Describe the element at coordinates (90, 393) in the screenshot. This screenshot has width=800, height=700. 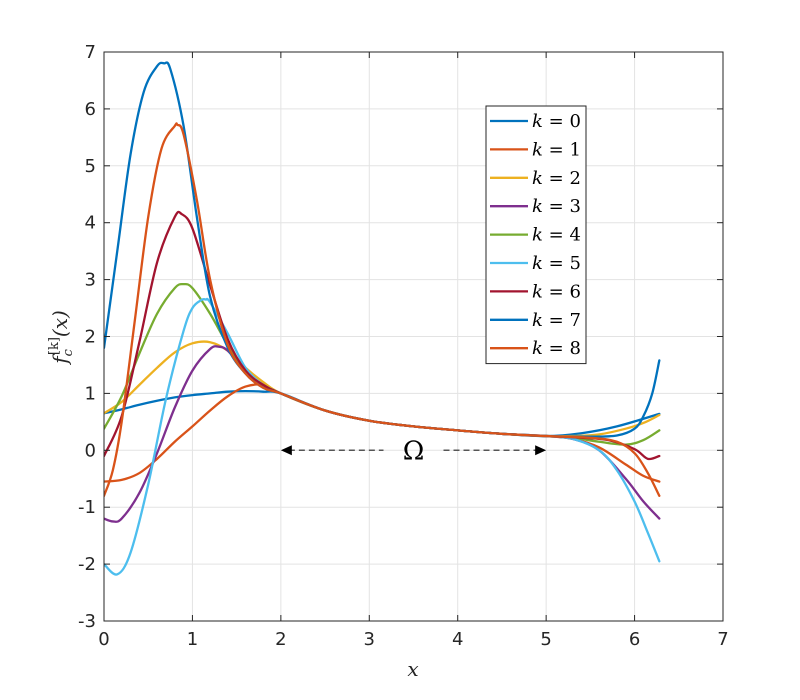
I see `y-tick-label: 1` at that location.